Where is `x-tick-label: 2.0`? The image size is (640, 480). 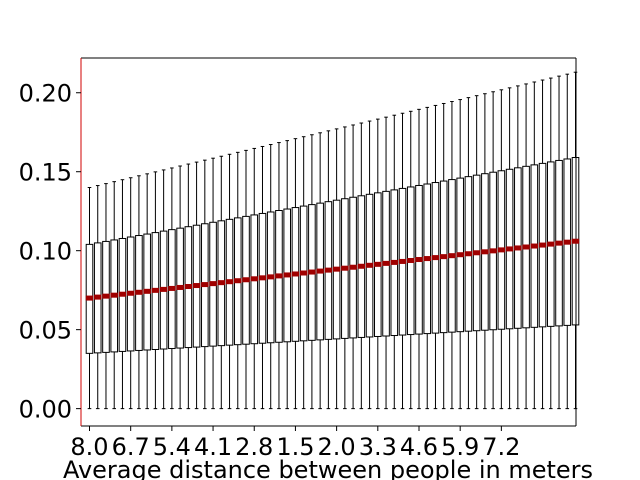
x-tick-label: 2.0 is located at coordinates (337, 447).